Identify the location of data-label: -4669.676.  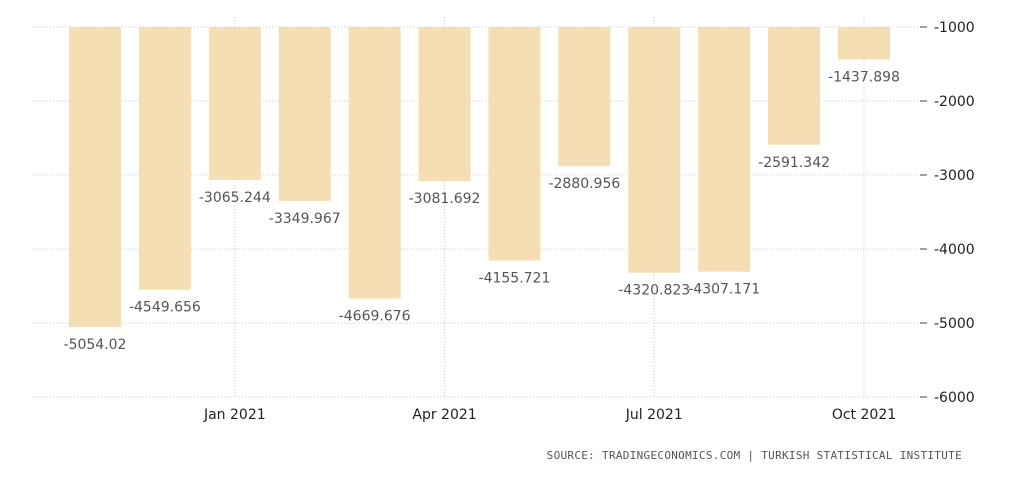
(375, 317).